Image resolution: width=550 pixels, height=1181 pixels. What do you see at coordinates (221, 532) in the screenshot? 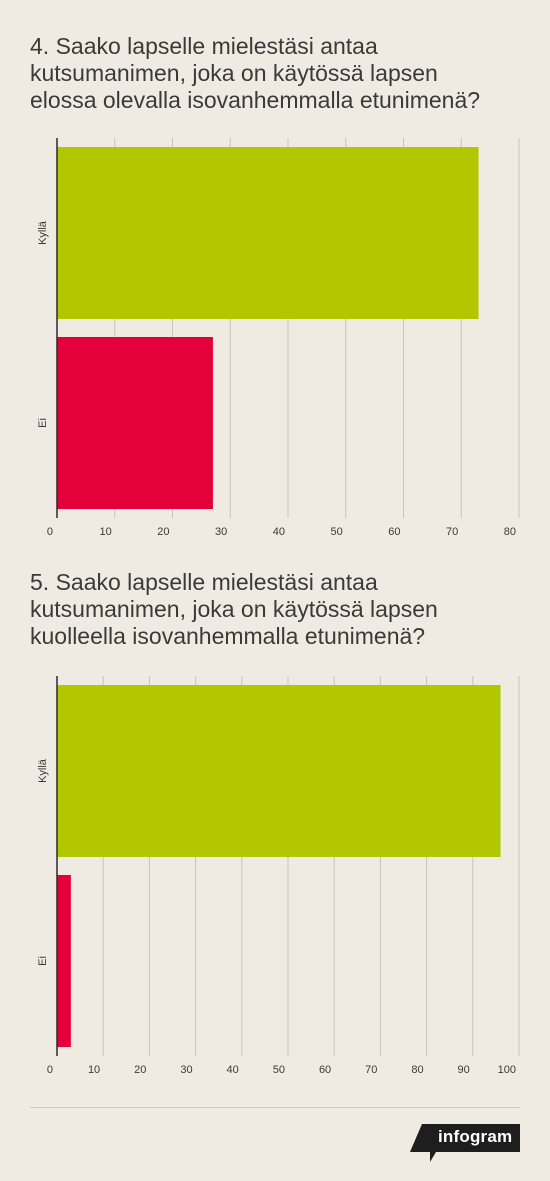
I see `chart-1-tick-label: 30` at bounding box center [221, 532].